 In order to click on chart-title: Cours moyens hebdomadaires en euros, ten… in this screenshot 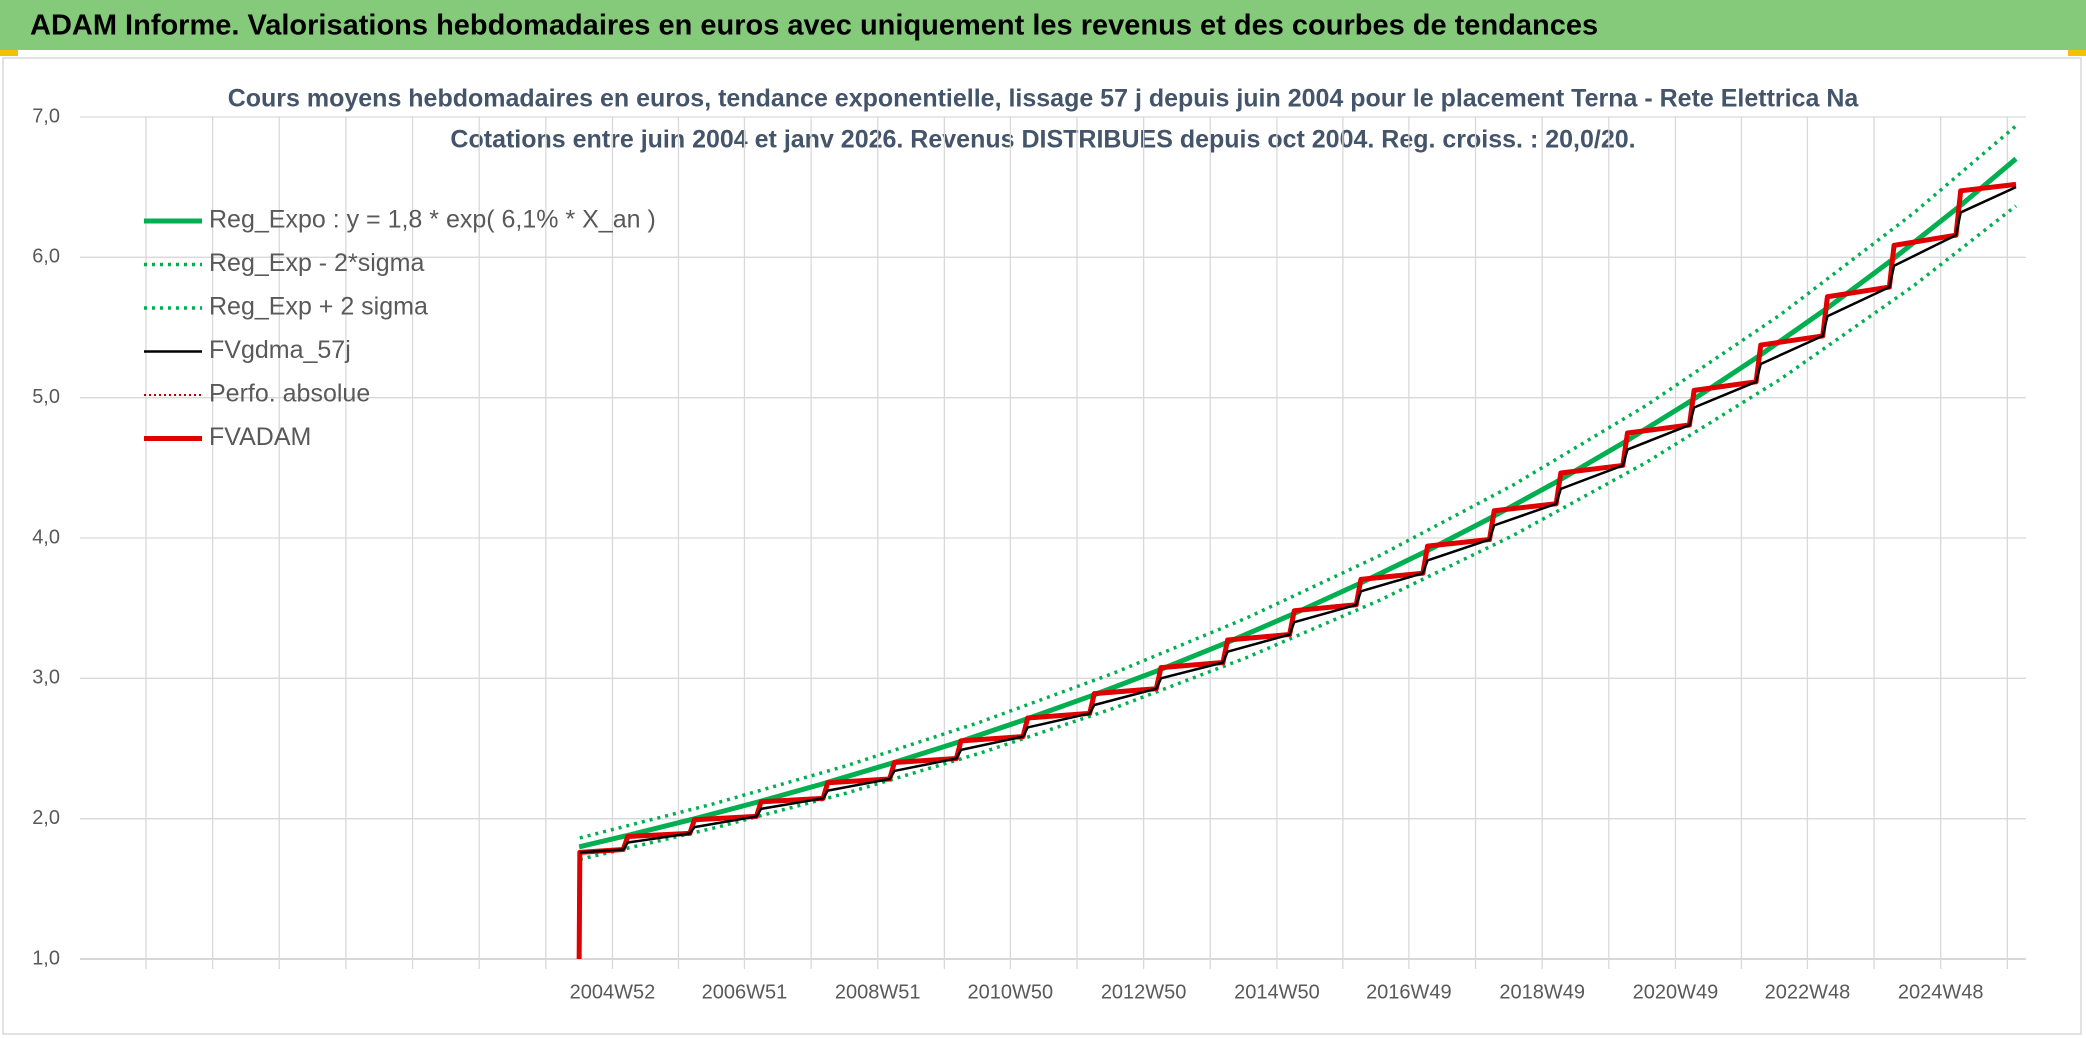, I will do `click(1044, 99)`.